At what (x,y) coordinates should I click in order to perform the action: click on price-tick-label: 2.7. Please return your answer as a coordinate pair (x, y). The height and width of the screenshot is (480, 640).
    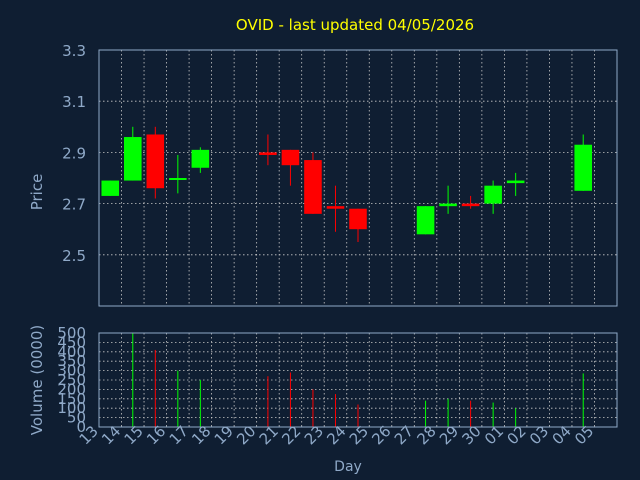
    Looking at the image, I should click on (74, 205).